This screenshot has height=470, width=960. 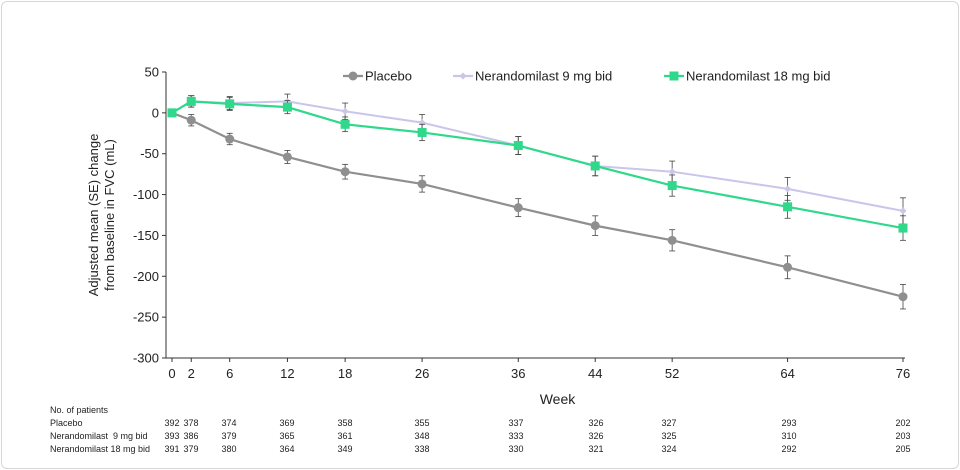 I want to click on x-tick-label: 76, so click(x=903, y=373).